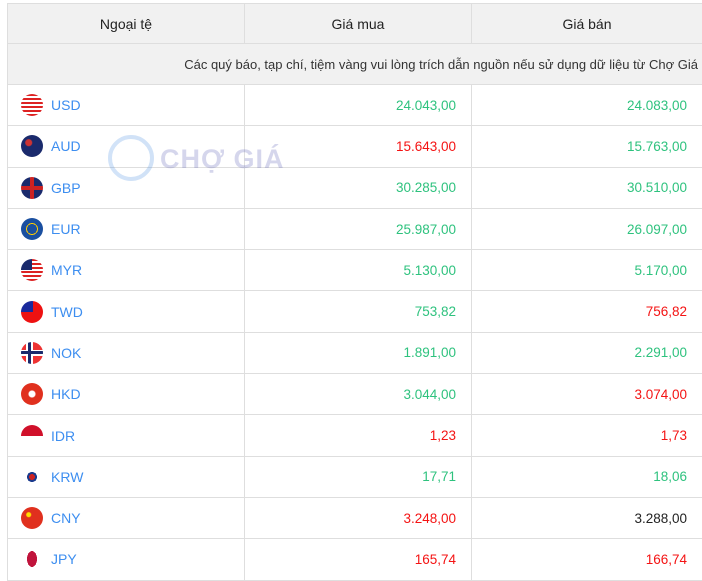 Image resolution: width=702 pixels, height=581 pixels. I want to click on buy-price: 165,74, so click(358, 559).